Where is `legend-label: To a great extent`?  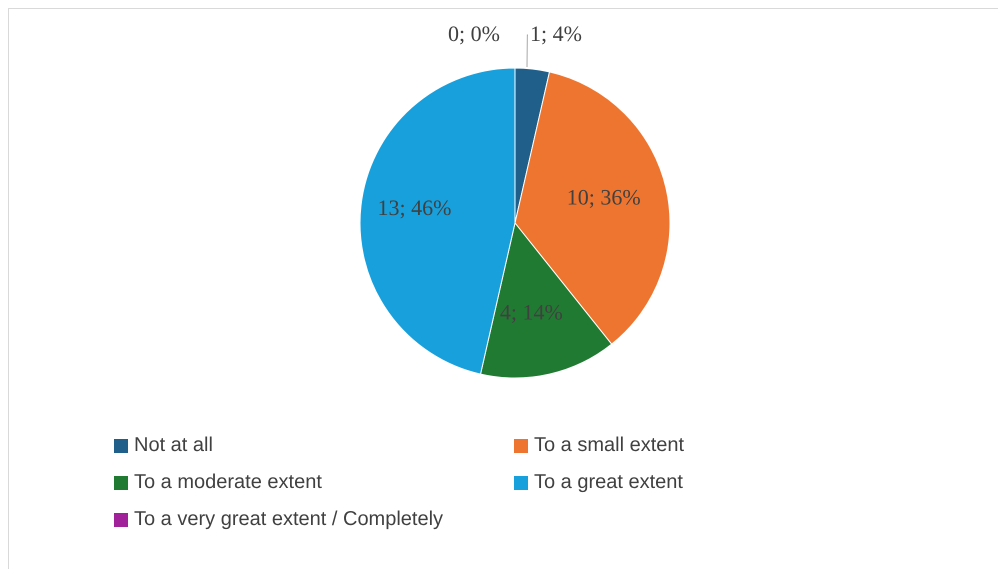
legend-label: To a great extent is located at coordinates (608, 482).